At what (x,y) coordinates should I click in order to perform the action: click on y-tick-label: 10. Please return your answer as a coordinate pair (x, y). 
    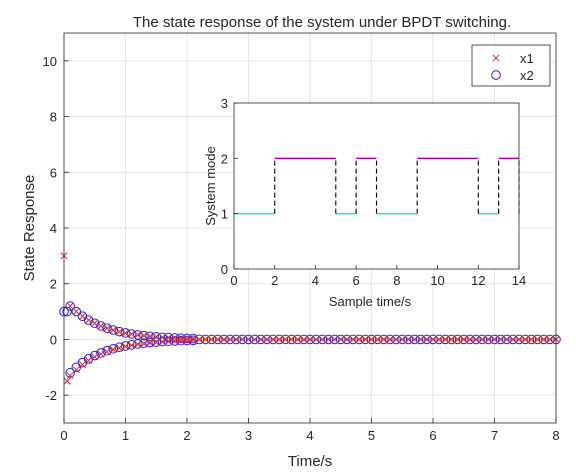
    Looking at the image, I should click on (50, 61).